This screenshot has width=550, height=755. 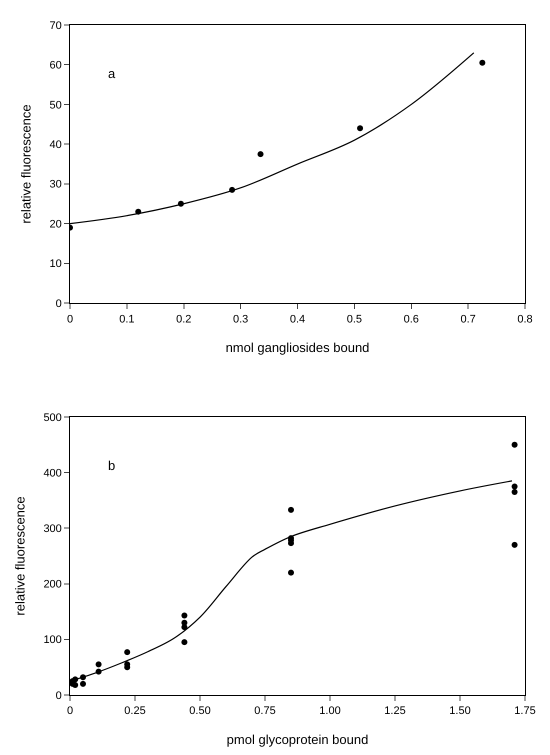 What do you see at coordinates (52, 640) in the screenshot?
I see `y-tick-label: 100` at bounding box center [52, 640].